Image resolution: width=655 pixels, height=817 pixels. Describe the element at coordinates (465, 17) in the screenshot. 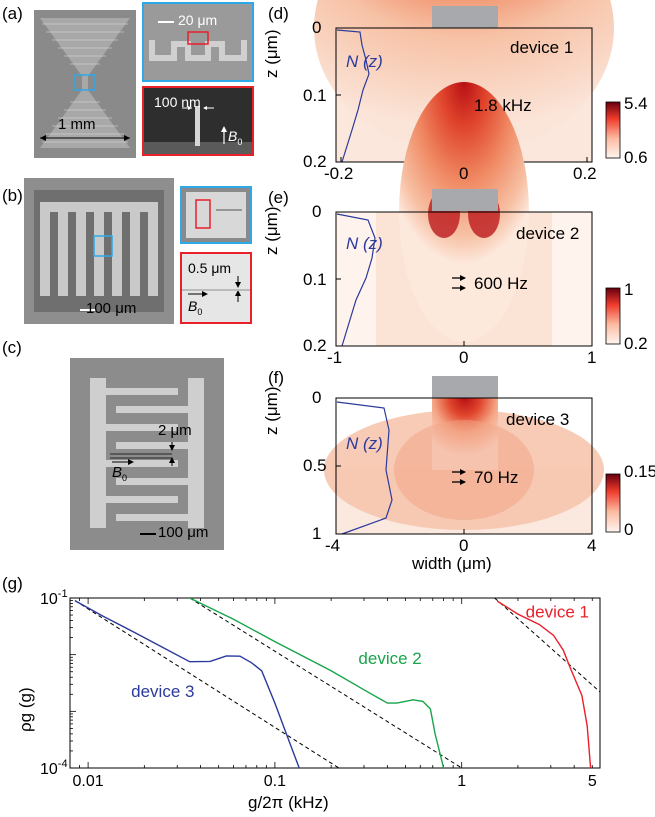

I see `map-d-inductor` at that location.